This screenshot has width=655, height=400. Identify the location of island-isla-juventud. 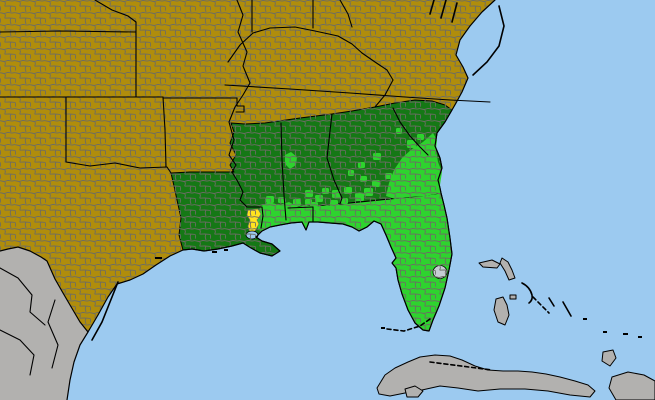
(414, 391).